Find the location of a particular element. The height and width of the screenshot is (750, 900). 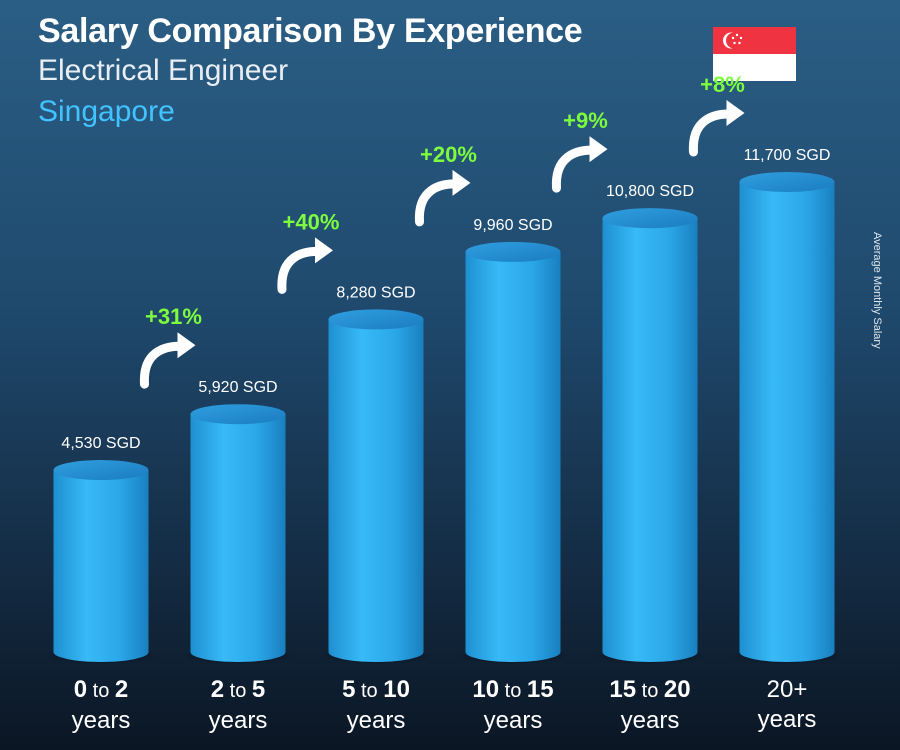

x-axis-label: 10 to 15 years is located at coordinates (513, 705).